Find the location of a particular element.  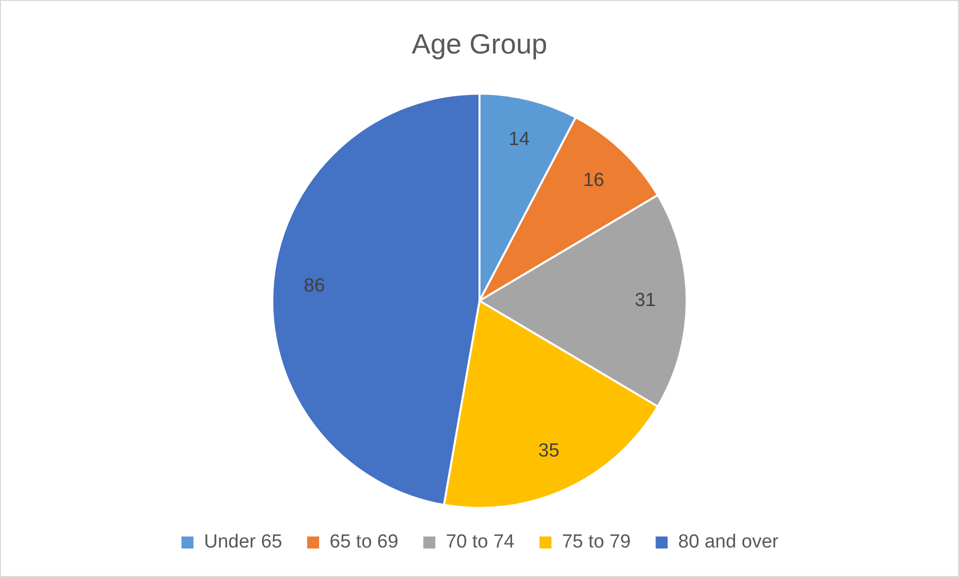

data-label: 86 is located at coordinates (314, 286).